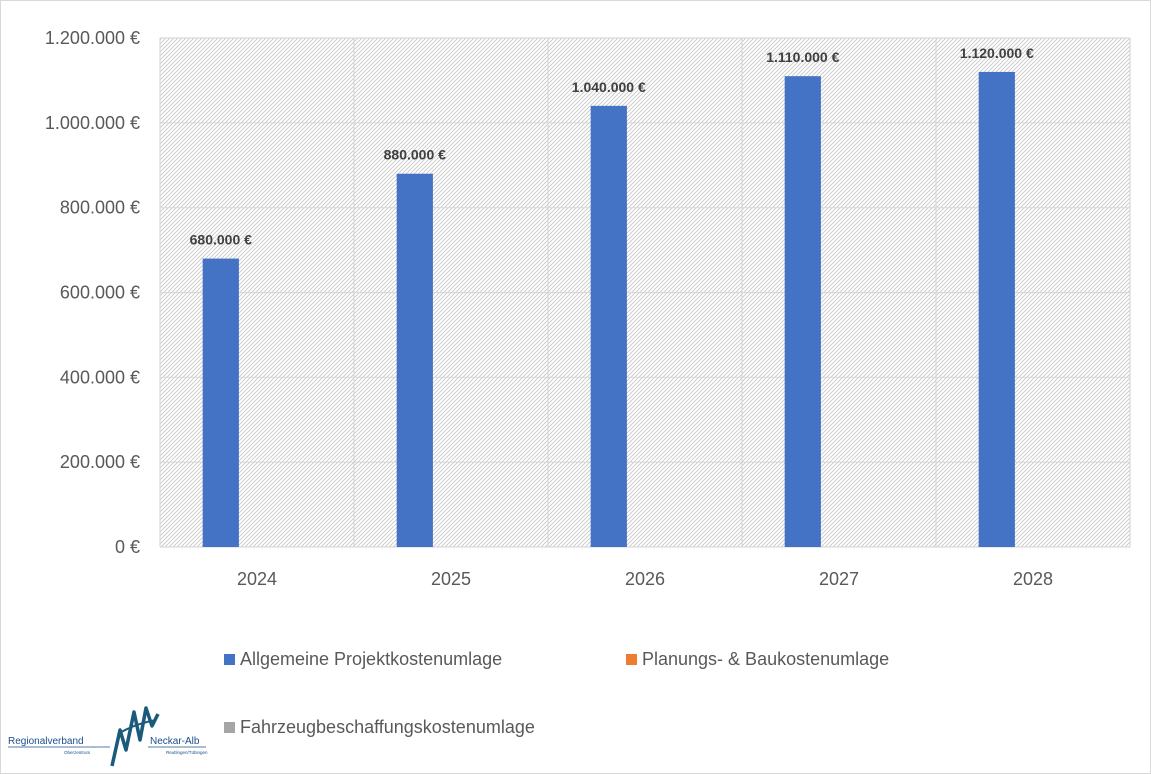 This screenshot has width=1151, height=774. What do you see at coordinates (839, 579) in the screenshot?
I see `x-tick-label: 2027` at bounding box center [839, 579].